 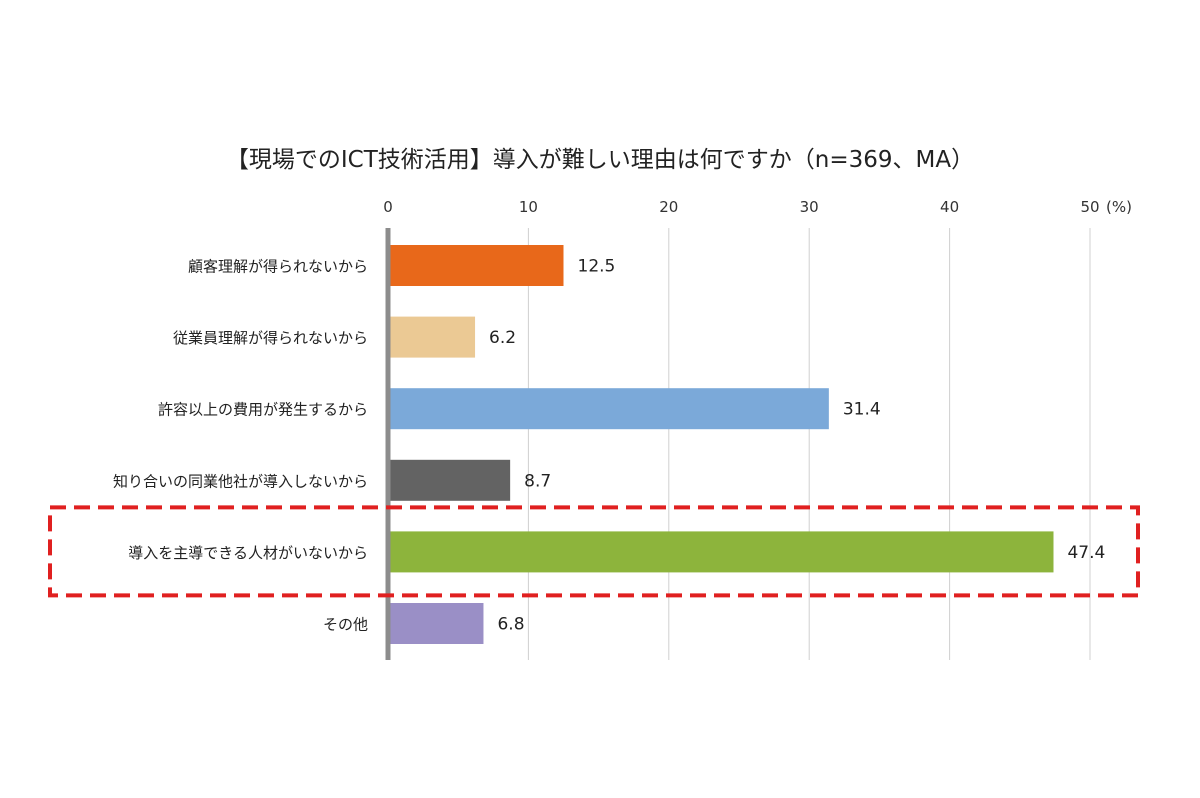 What do you see at coordinates (528, 207) in the screenshot?
I see `x-tick-label: 10` at bounding box center [528, 207].